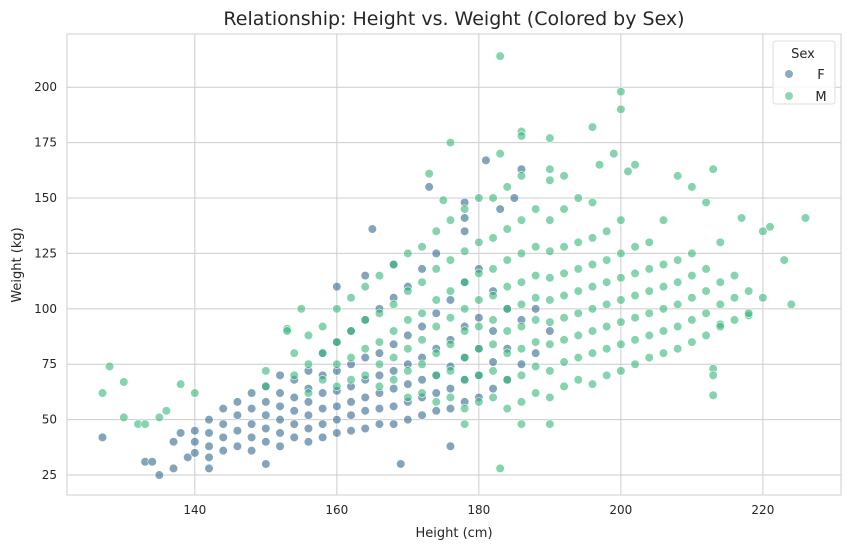 This screenshot has height=553, width=850. Describe the element at coordinates (49, 475) in the screenshot. I see `y-tick-label: 25` at that location.